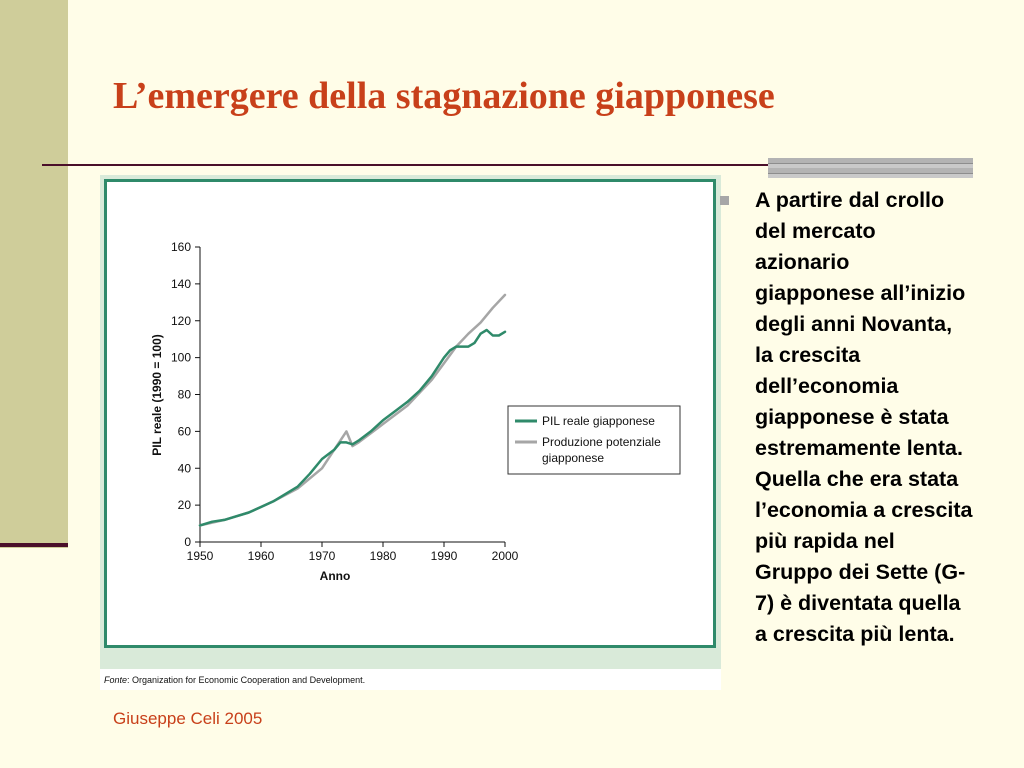 This screenshot has height=768, width=1024. I want to click on y-tick-label: 60, so click(185, 431).